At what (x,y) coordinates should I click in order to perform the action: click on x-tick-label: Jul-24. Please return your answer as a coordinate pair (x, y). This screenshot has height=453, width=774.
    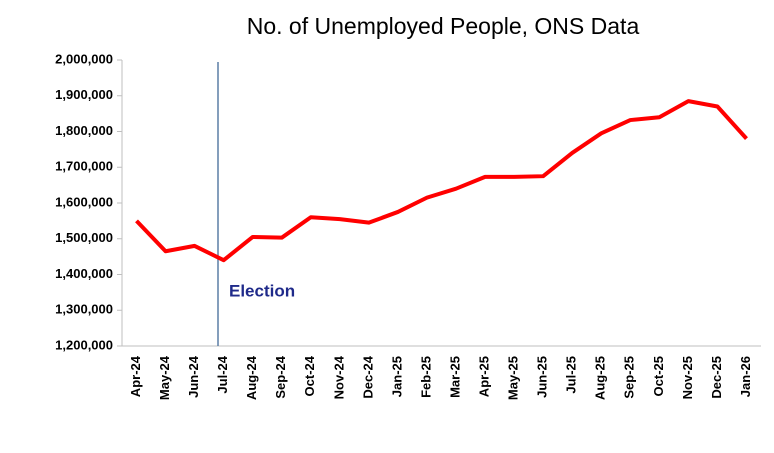
    Looking at the image, I should click on (222, 374).